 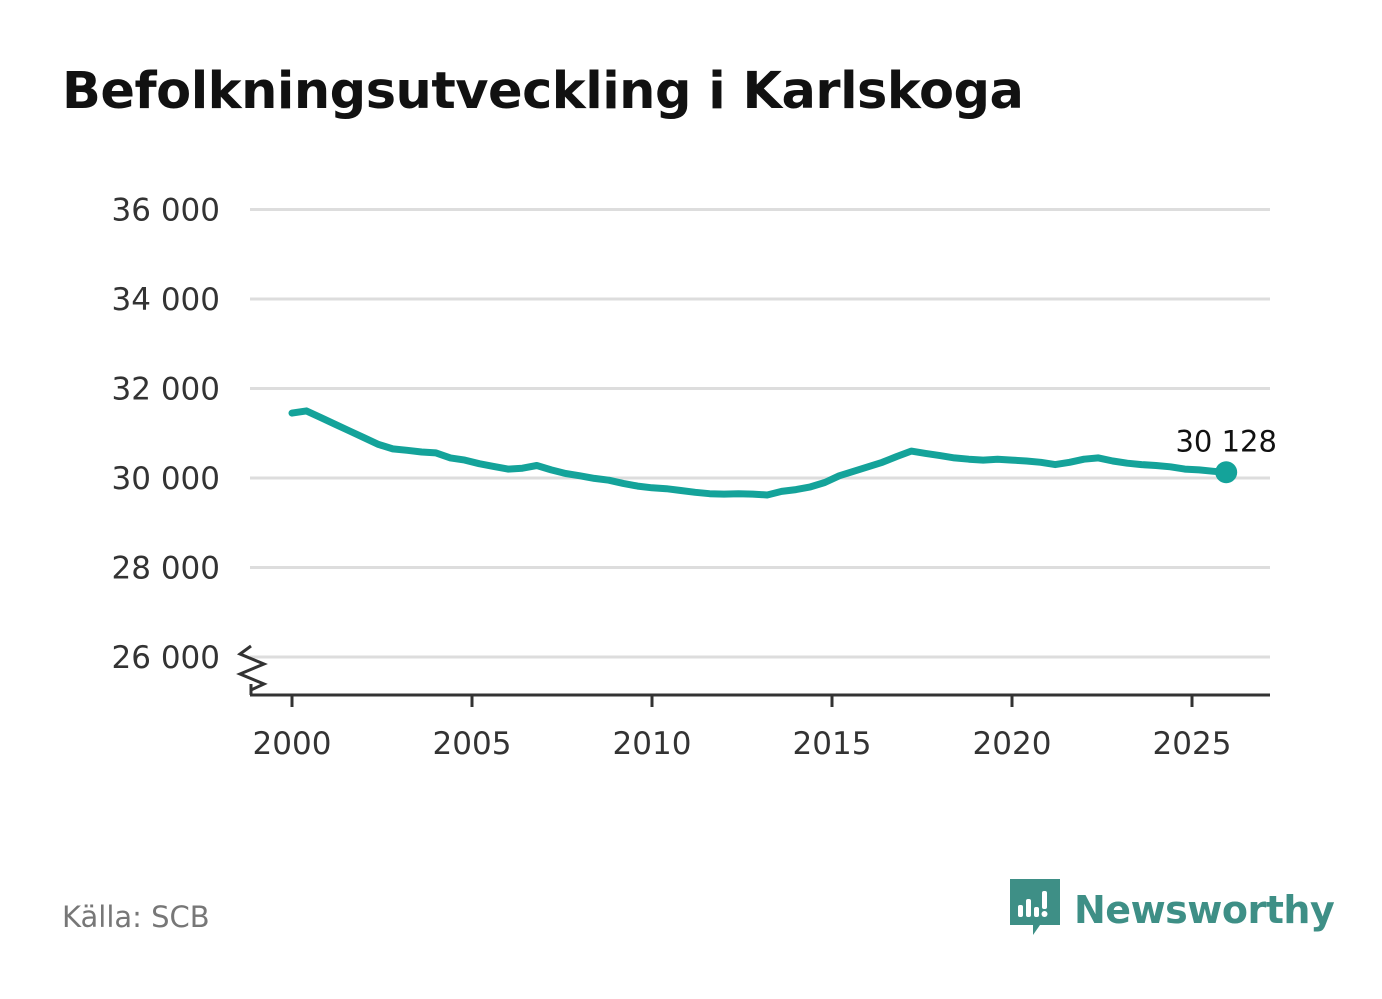 What do you see at coordinates (1204, 910) in the screenshot?
I see `brand-name: Newsworthy` at bounding box center [1204, 910].